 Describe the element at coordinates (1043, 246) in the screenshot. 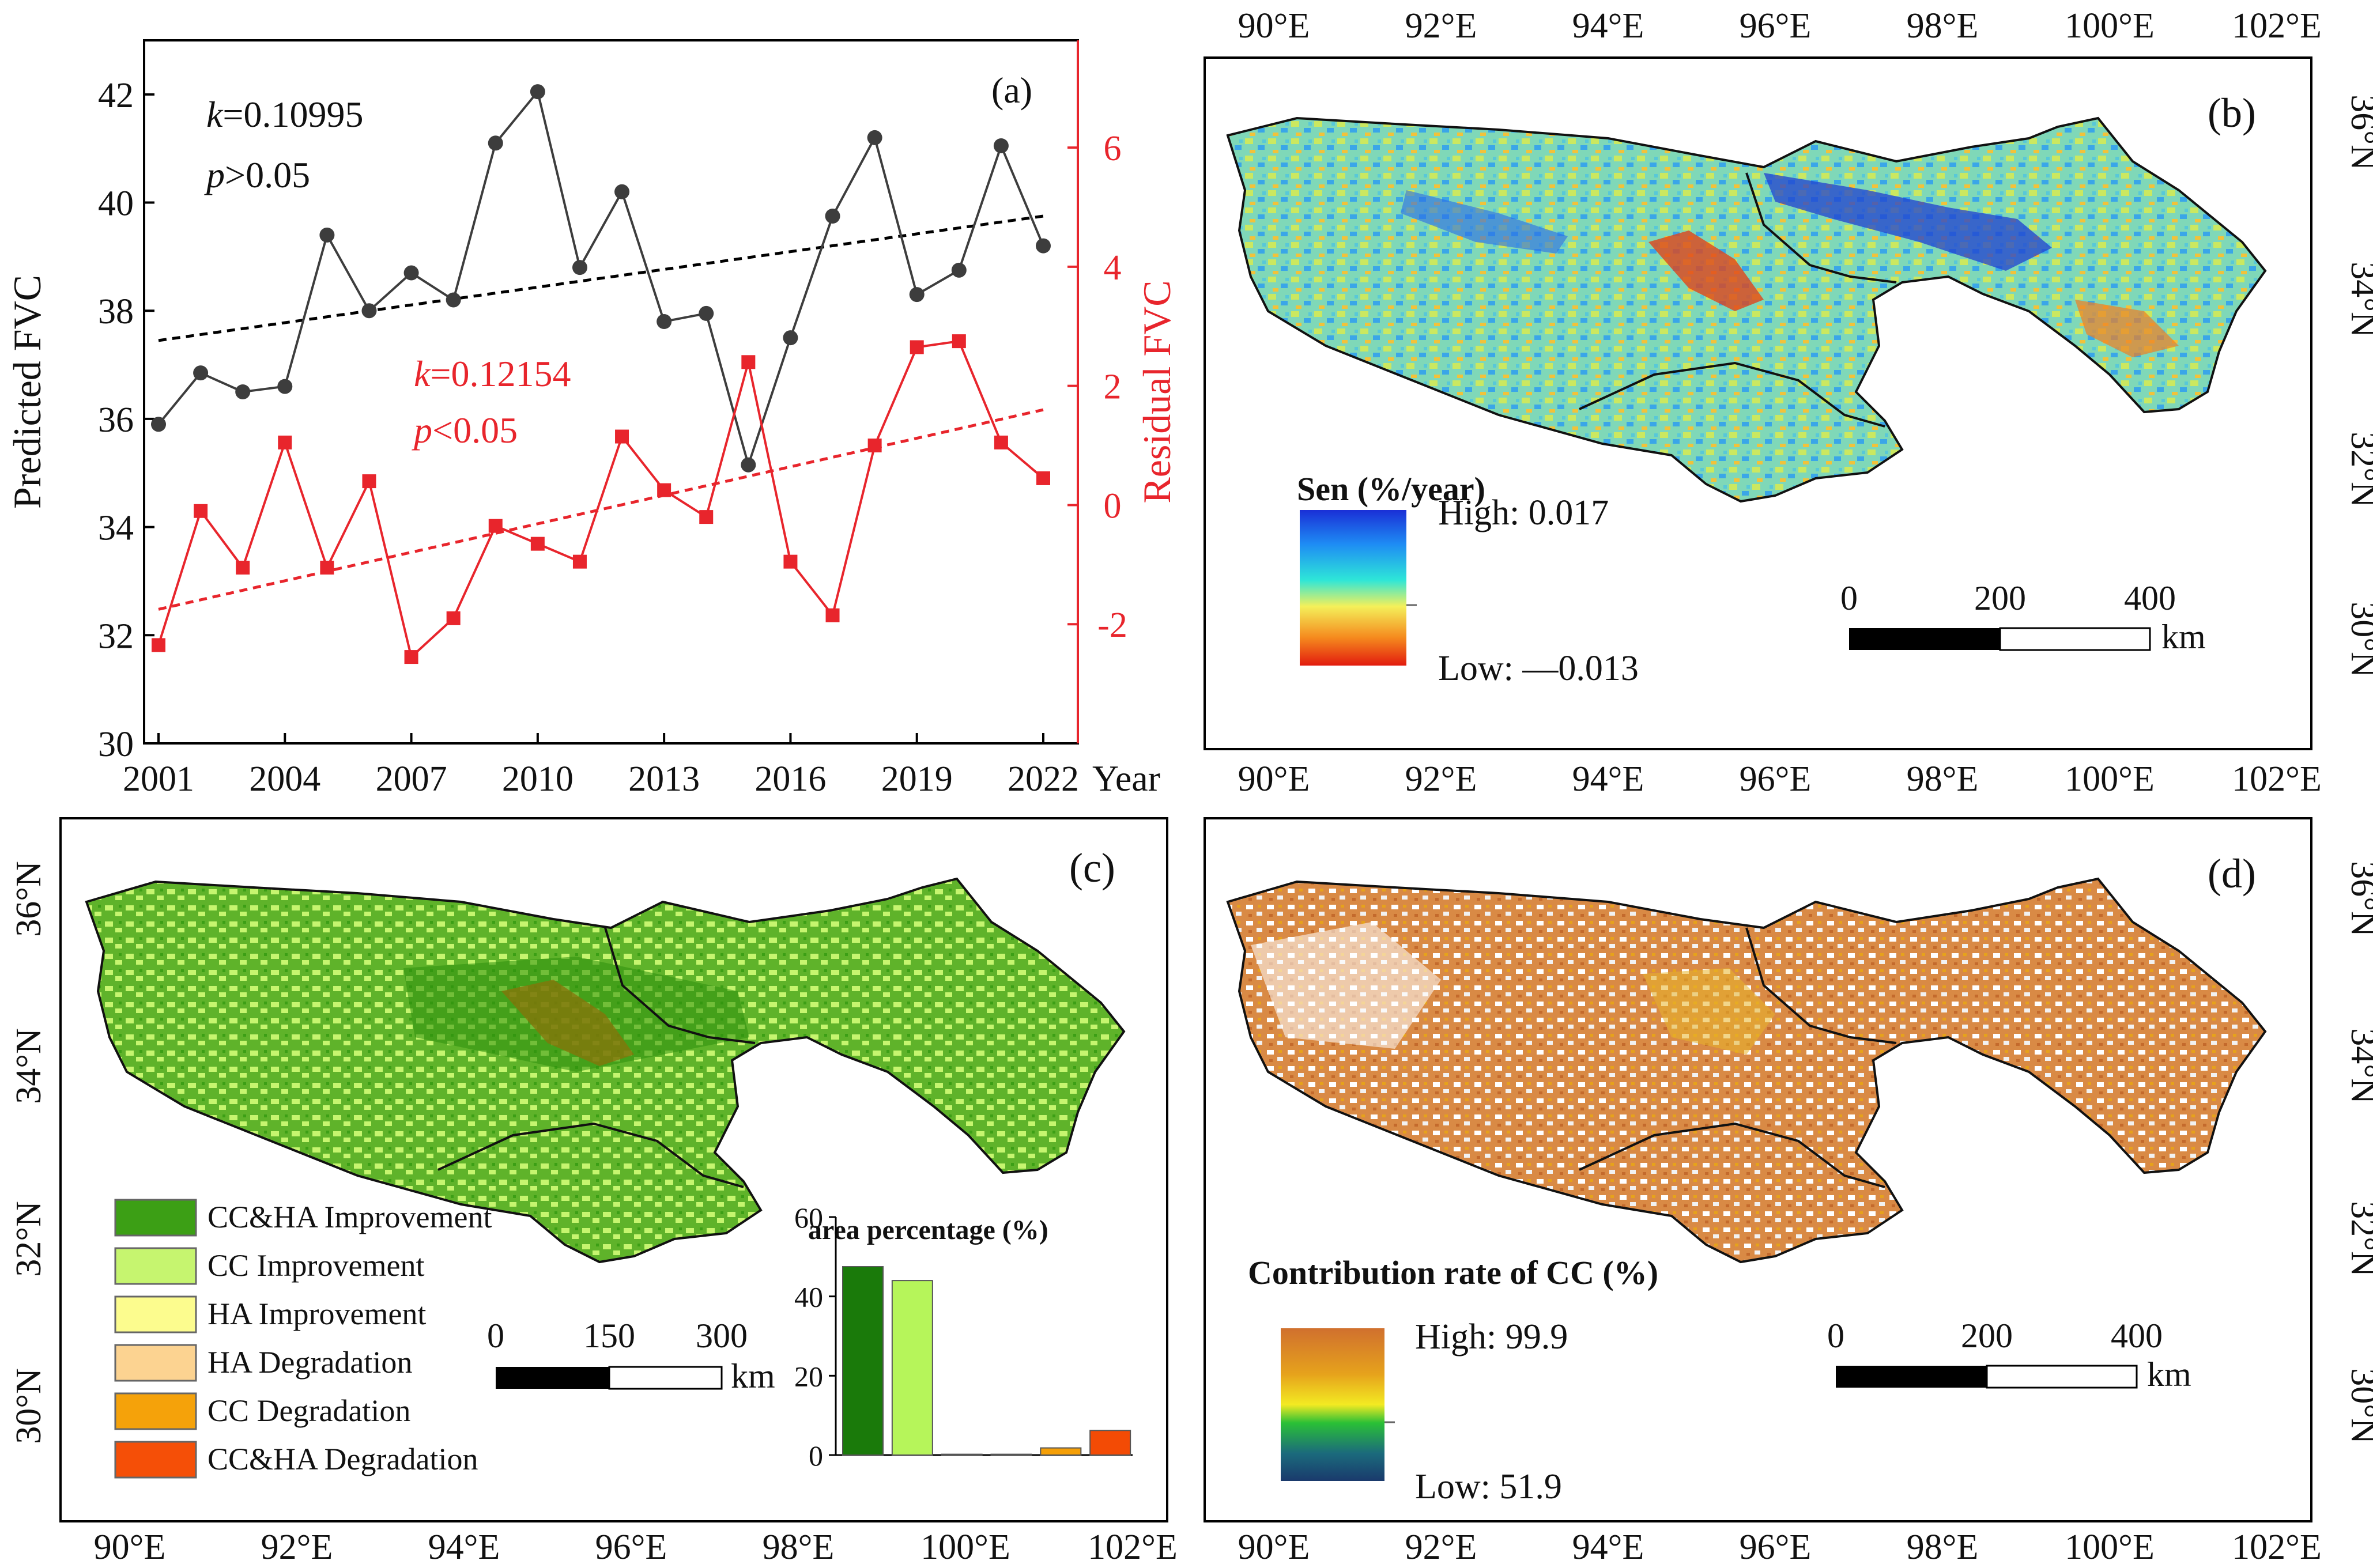

I see `point-predicted-2022` at that location.